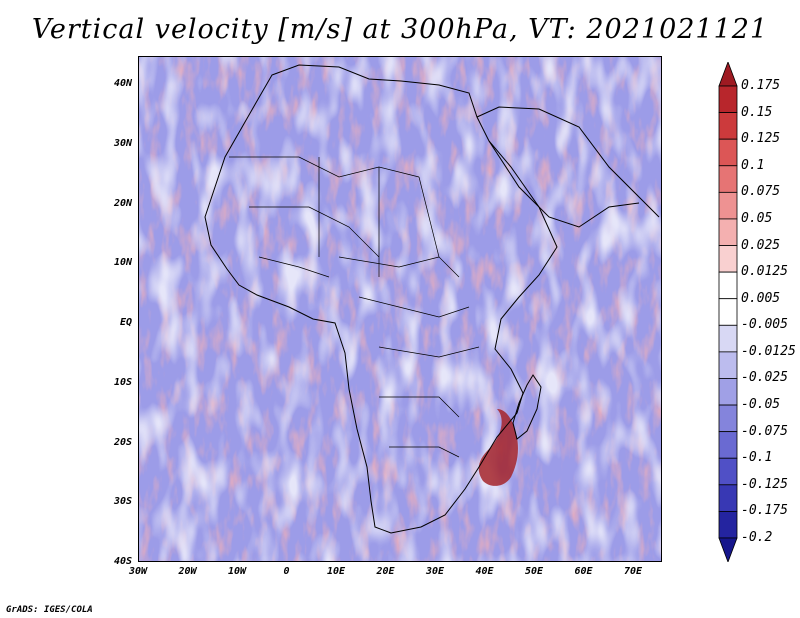  Describe the element at coordinates (187, 571) in the screenshot. I see `longitude-label: 20W` at that location.